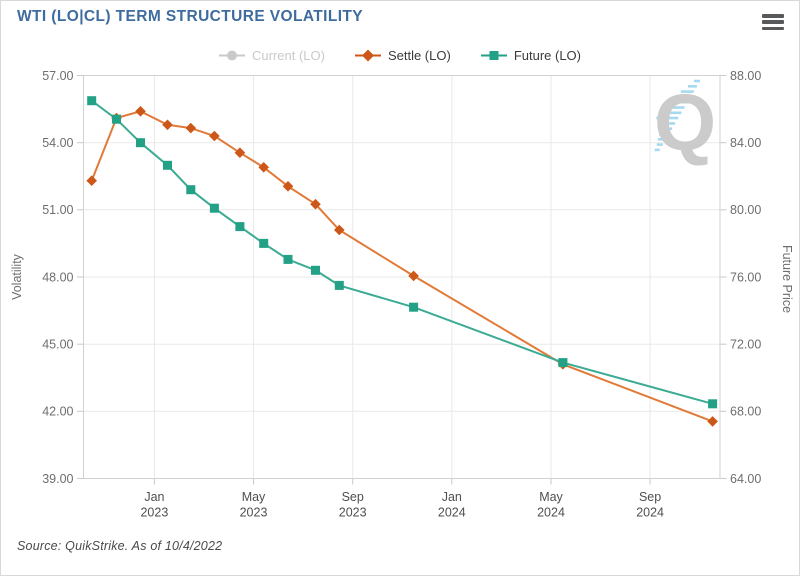  What do you see at coordinates (288, 55) in the screenshot?
I see `legend-label-current: Current (LO)` at bounding box center [288, 55].